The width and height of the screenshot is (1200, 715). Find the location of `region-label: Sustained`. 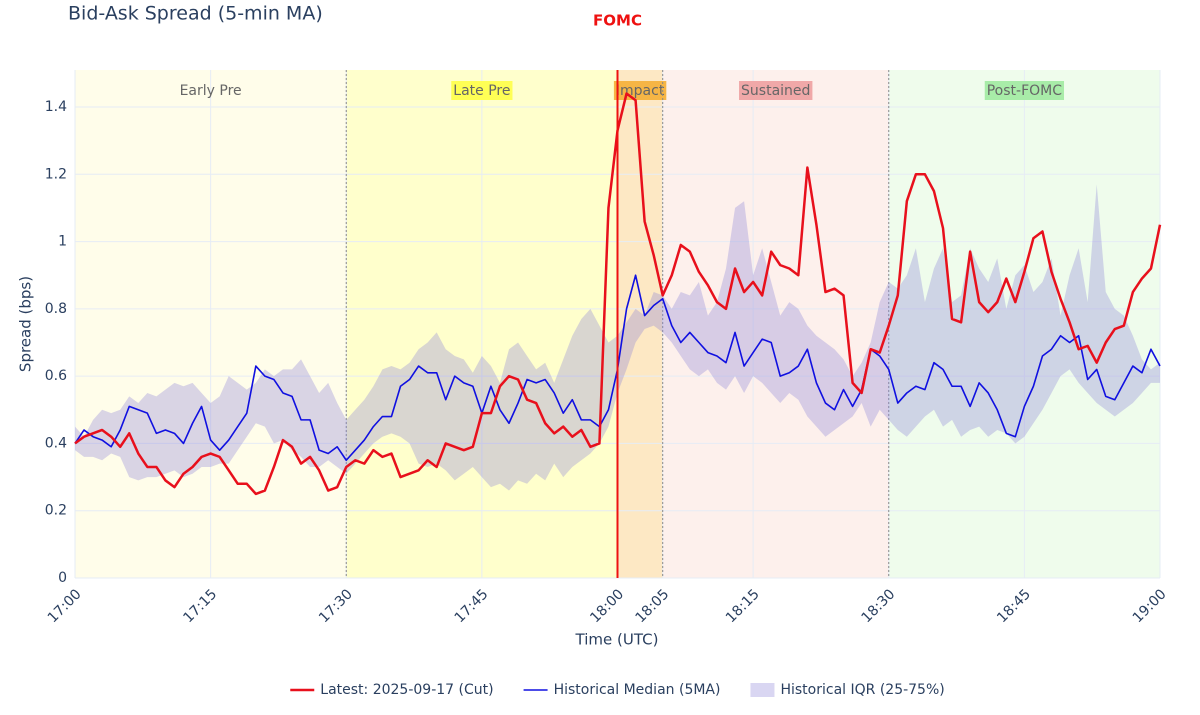

region-label: Sustained is located at coordinates (775, 91).